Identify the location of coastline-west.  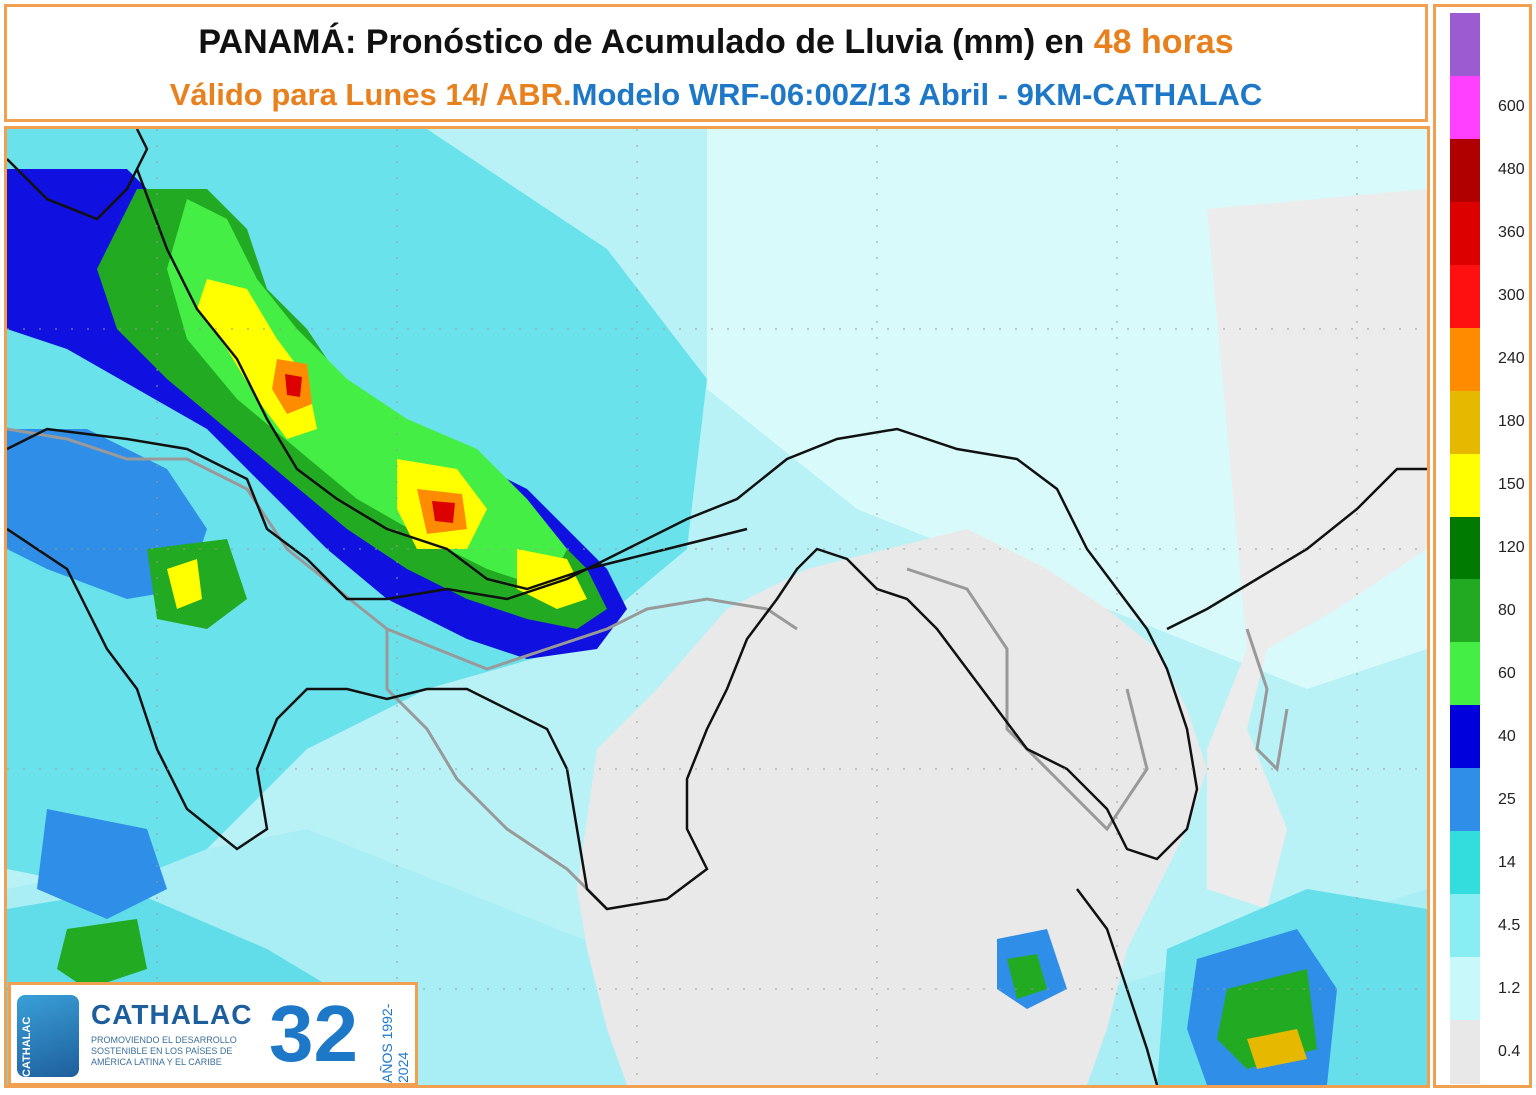
(78, 175).